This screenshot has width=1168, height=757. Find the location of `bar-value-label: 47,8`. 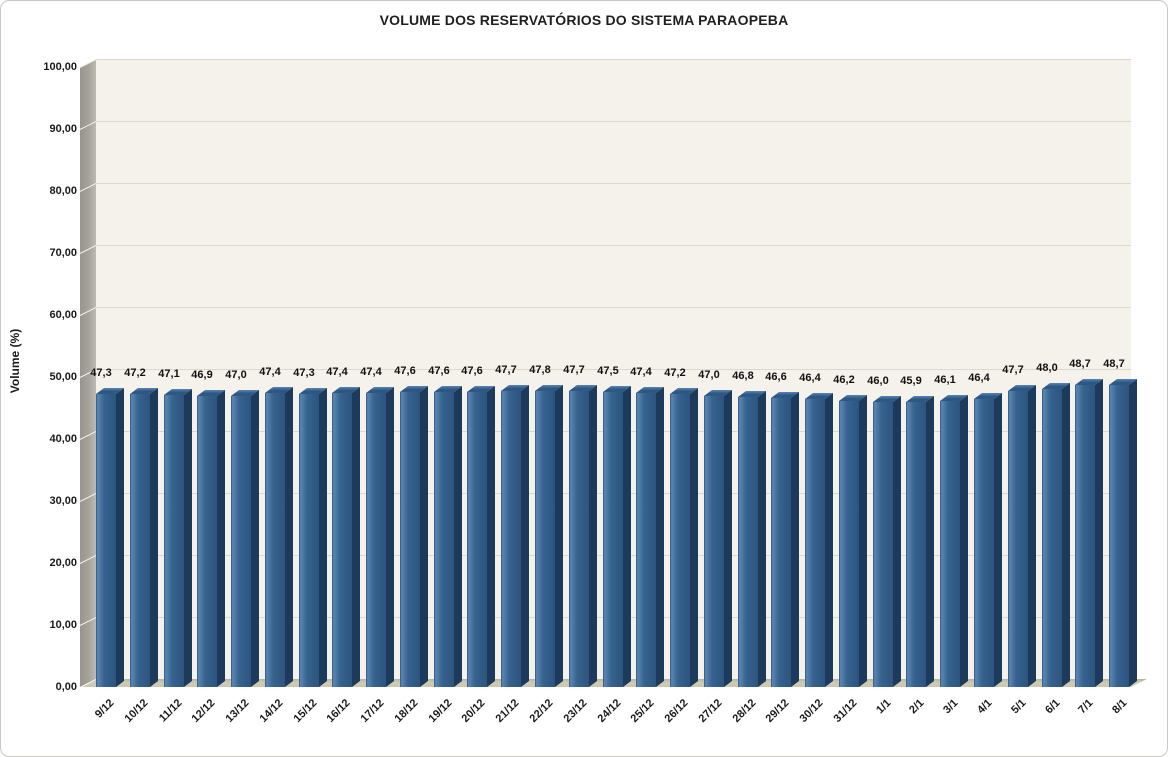

bar-value-label: 47,8 is located at coordinates (540, 370).